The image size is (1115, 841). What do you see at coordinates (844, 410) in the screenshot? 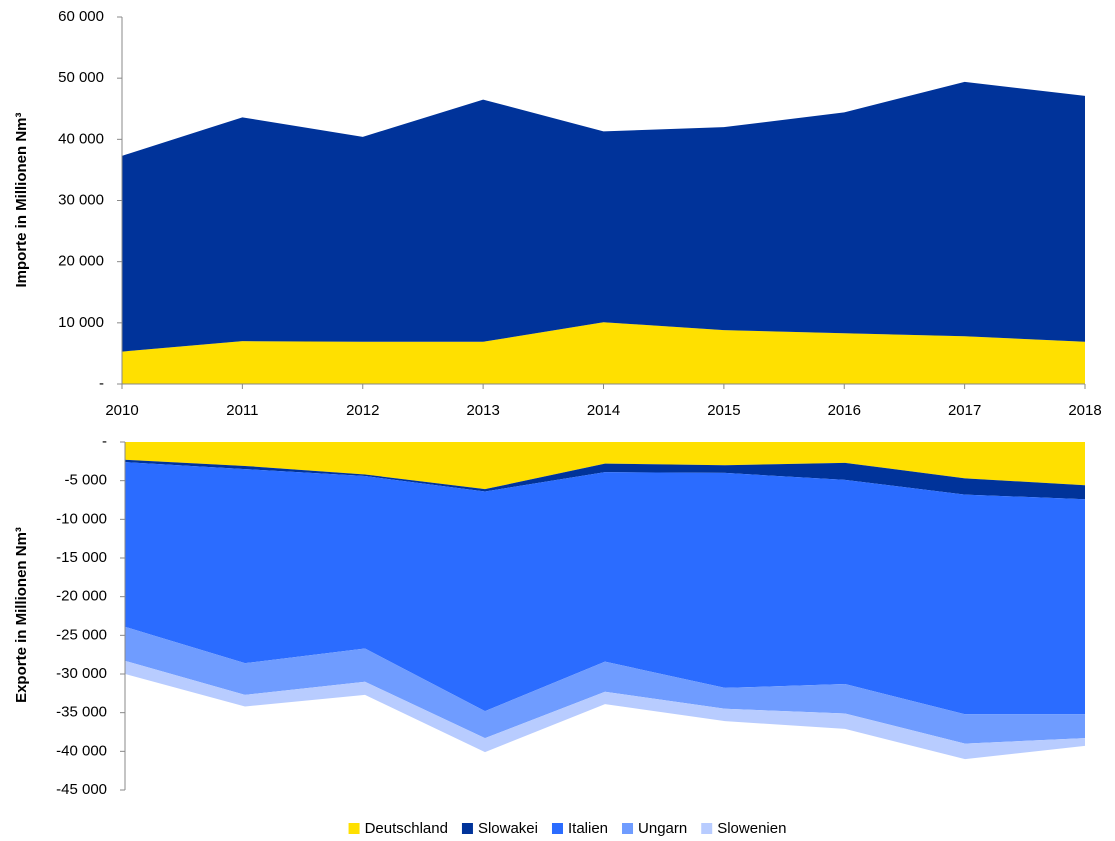
I see `x-tick-label: 2016` at bounding box center [844, 410].